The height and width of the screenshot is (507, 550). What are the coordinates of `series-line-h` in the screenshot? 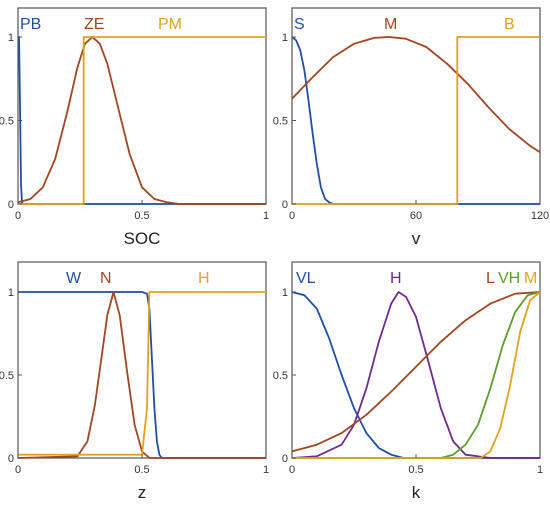 It's located at (142, 373).